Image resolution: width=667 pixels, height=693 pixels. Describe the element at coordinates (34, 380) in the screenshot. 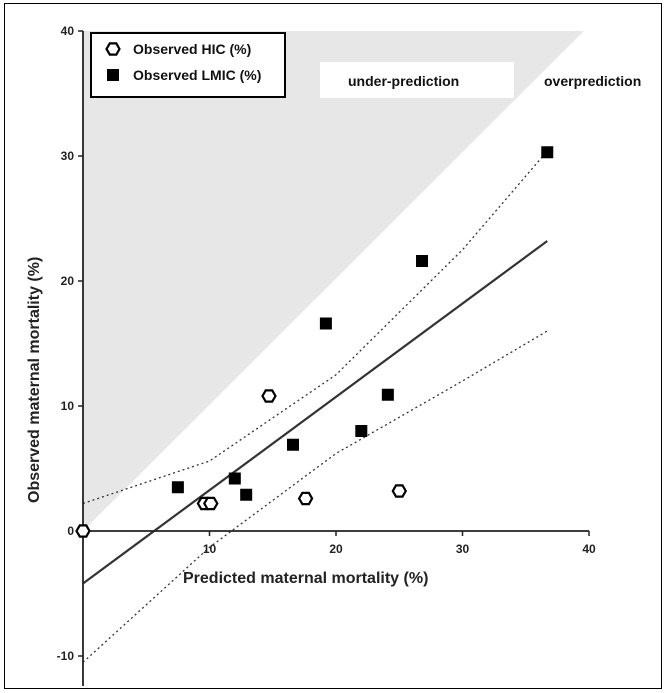

I see `y-axis-title: Observed maternal mortality (%)` at that location.